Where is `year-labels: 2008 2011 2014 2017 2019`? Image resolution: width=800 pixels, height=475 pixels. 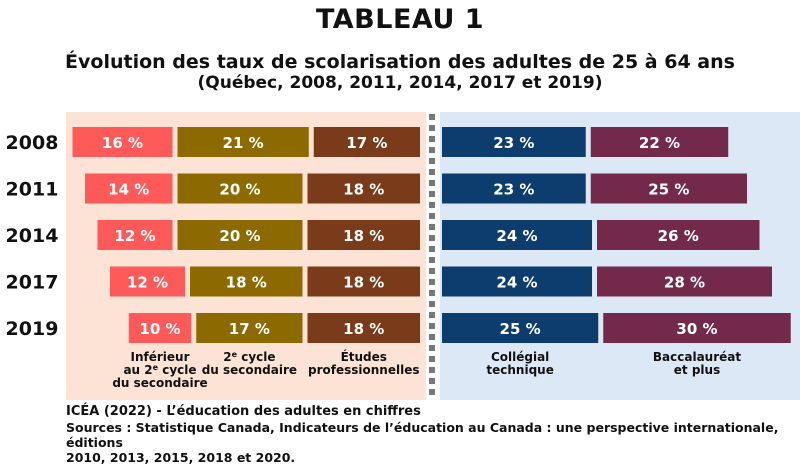
year-labels: 2008 2011 2014 2017 2019 is located at coordinates (32, 236).